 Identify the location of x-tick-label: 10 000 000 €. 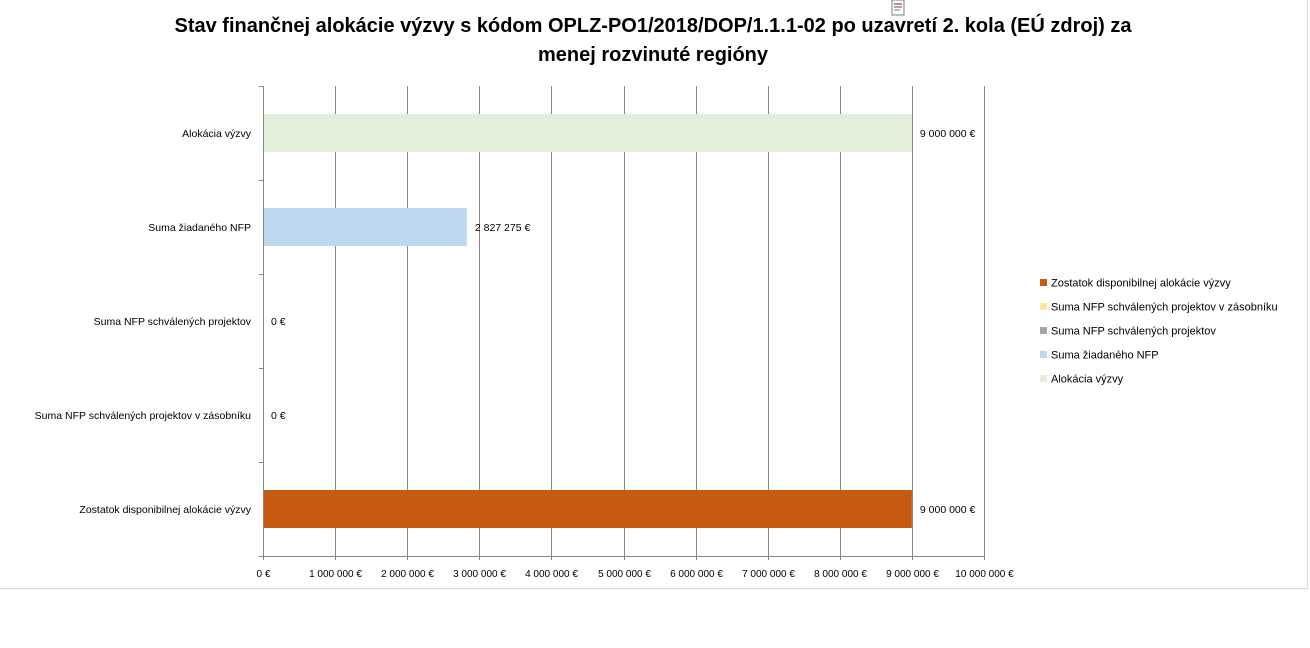
(984, 574).